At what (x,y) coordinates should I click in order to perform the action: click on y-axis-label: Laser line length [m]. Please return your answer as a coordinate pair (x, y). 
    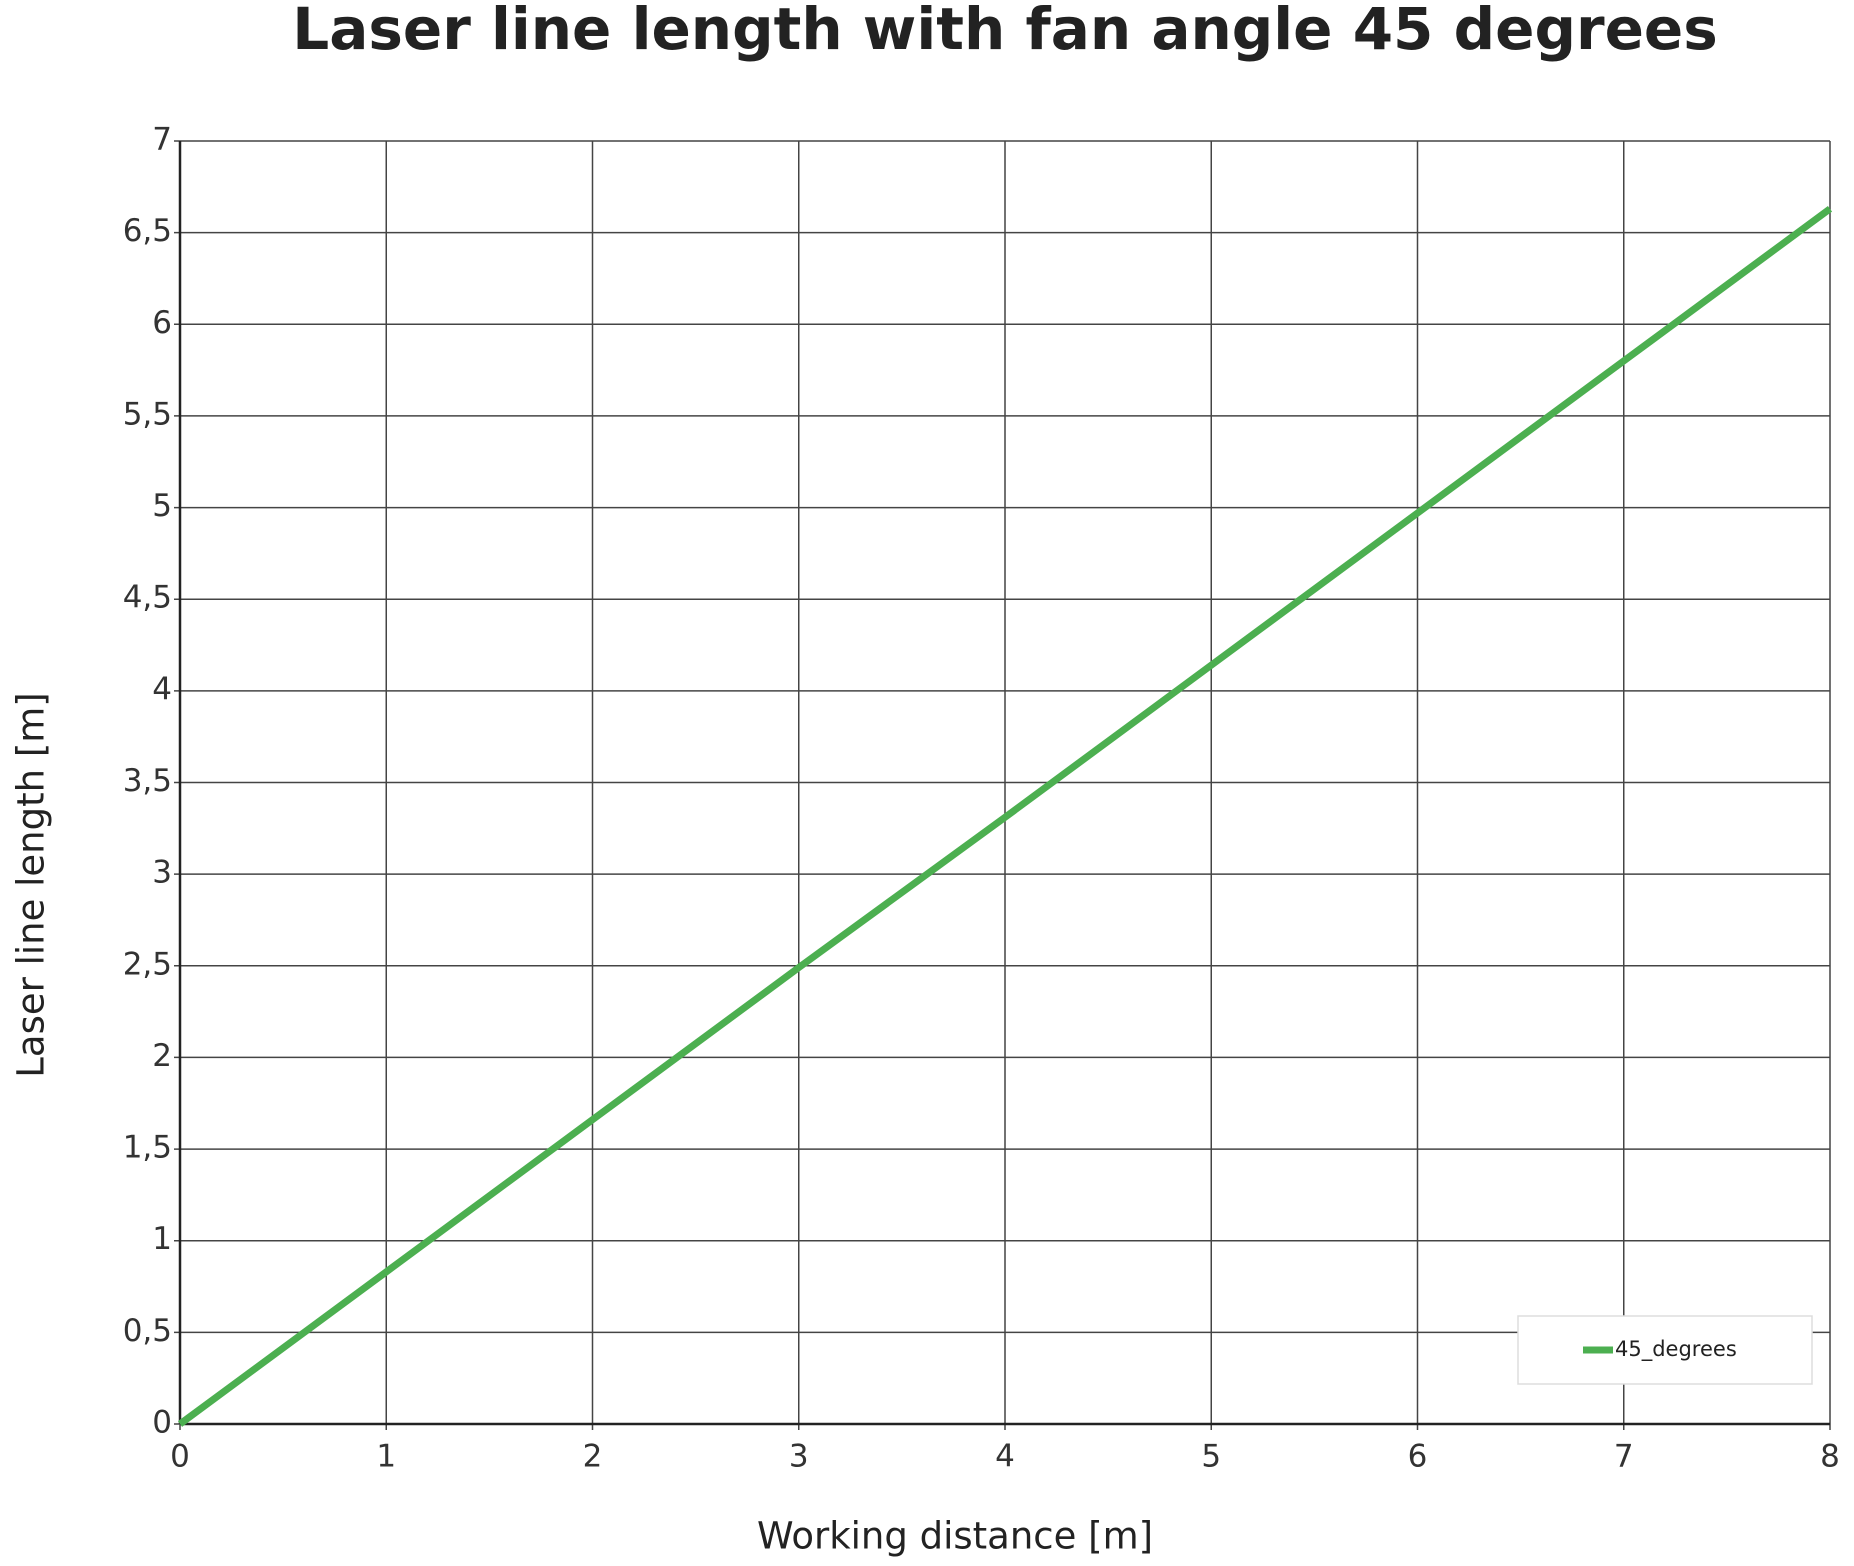
    Looking at the image, I should click on (31, 884).